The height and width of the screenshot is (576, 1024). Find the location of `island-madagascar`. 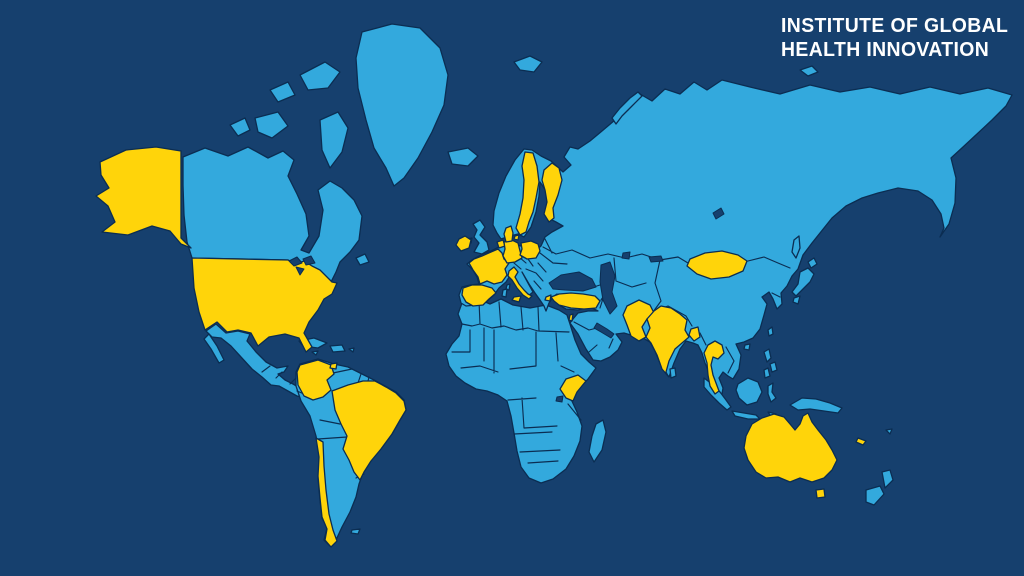

island-madagascar is located at coordinates (597, 441).